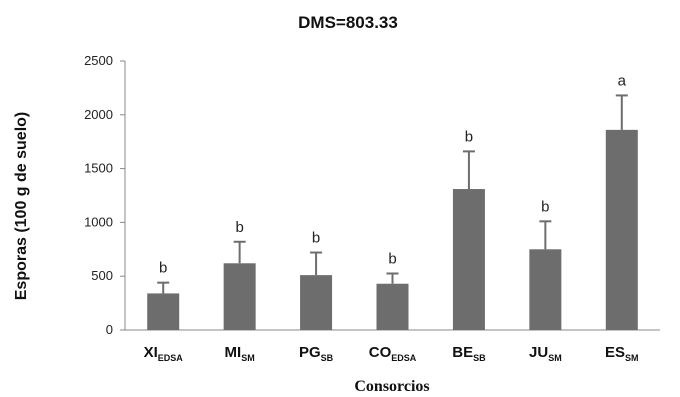  What do you see at coordinates (615, 352) in the screenshot?
I see `x-tick-label-main: ES` at bounding box center [615, 352].